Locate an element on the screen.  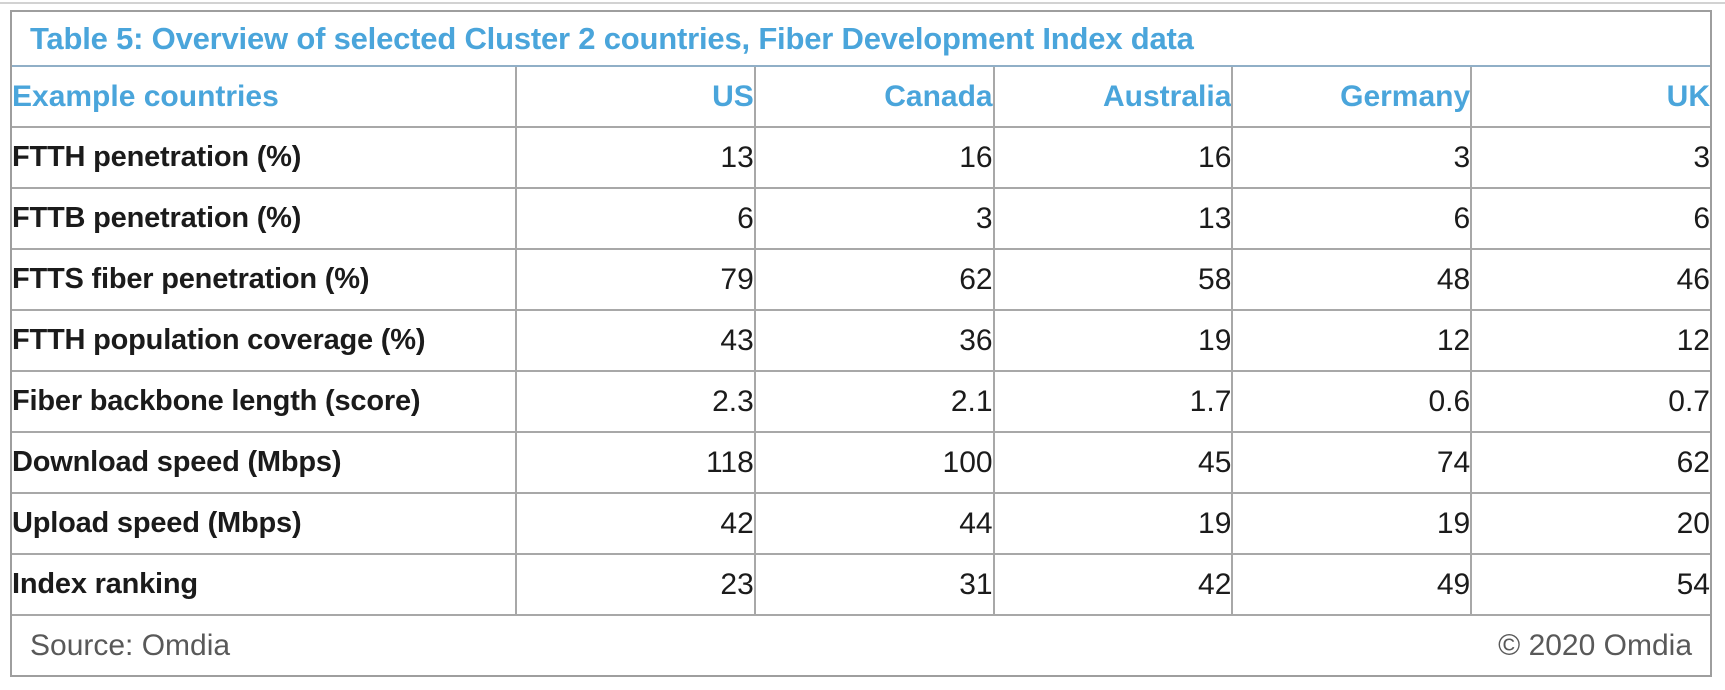
value-cell: 49 is located at coordinates (1351, 585).